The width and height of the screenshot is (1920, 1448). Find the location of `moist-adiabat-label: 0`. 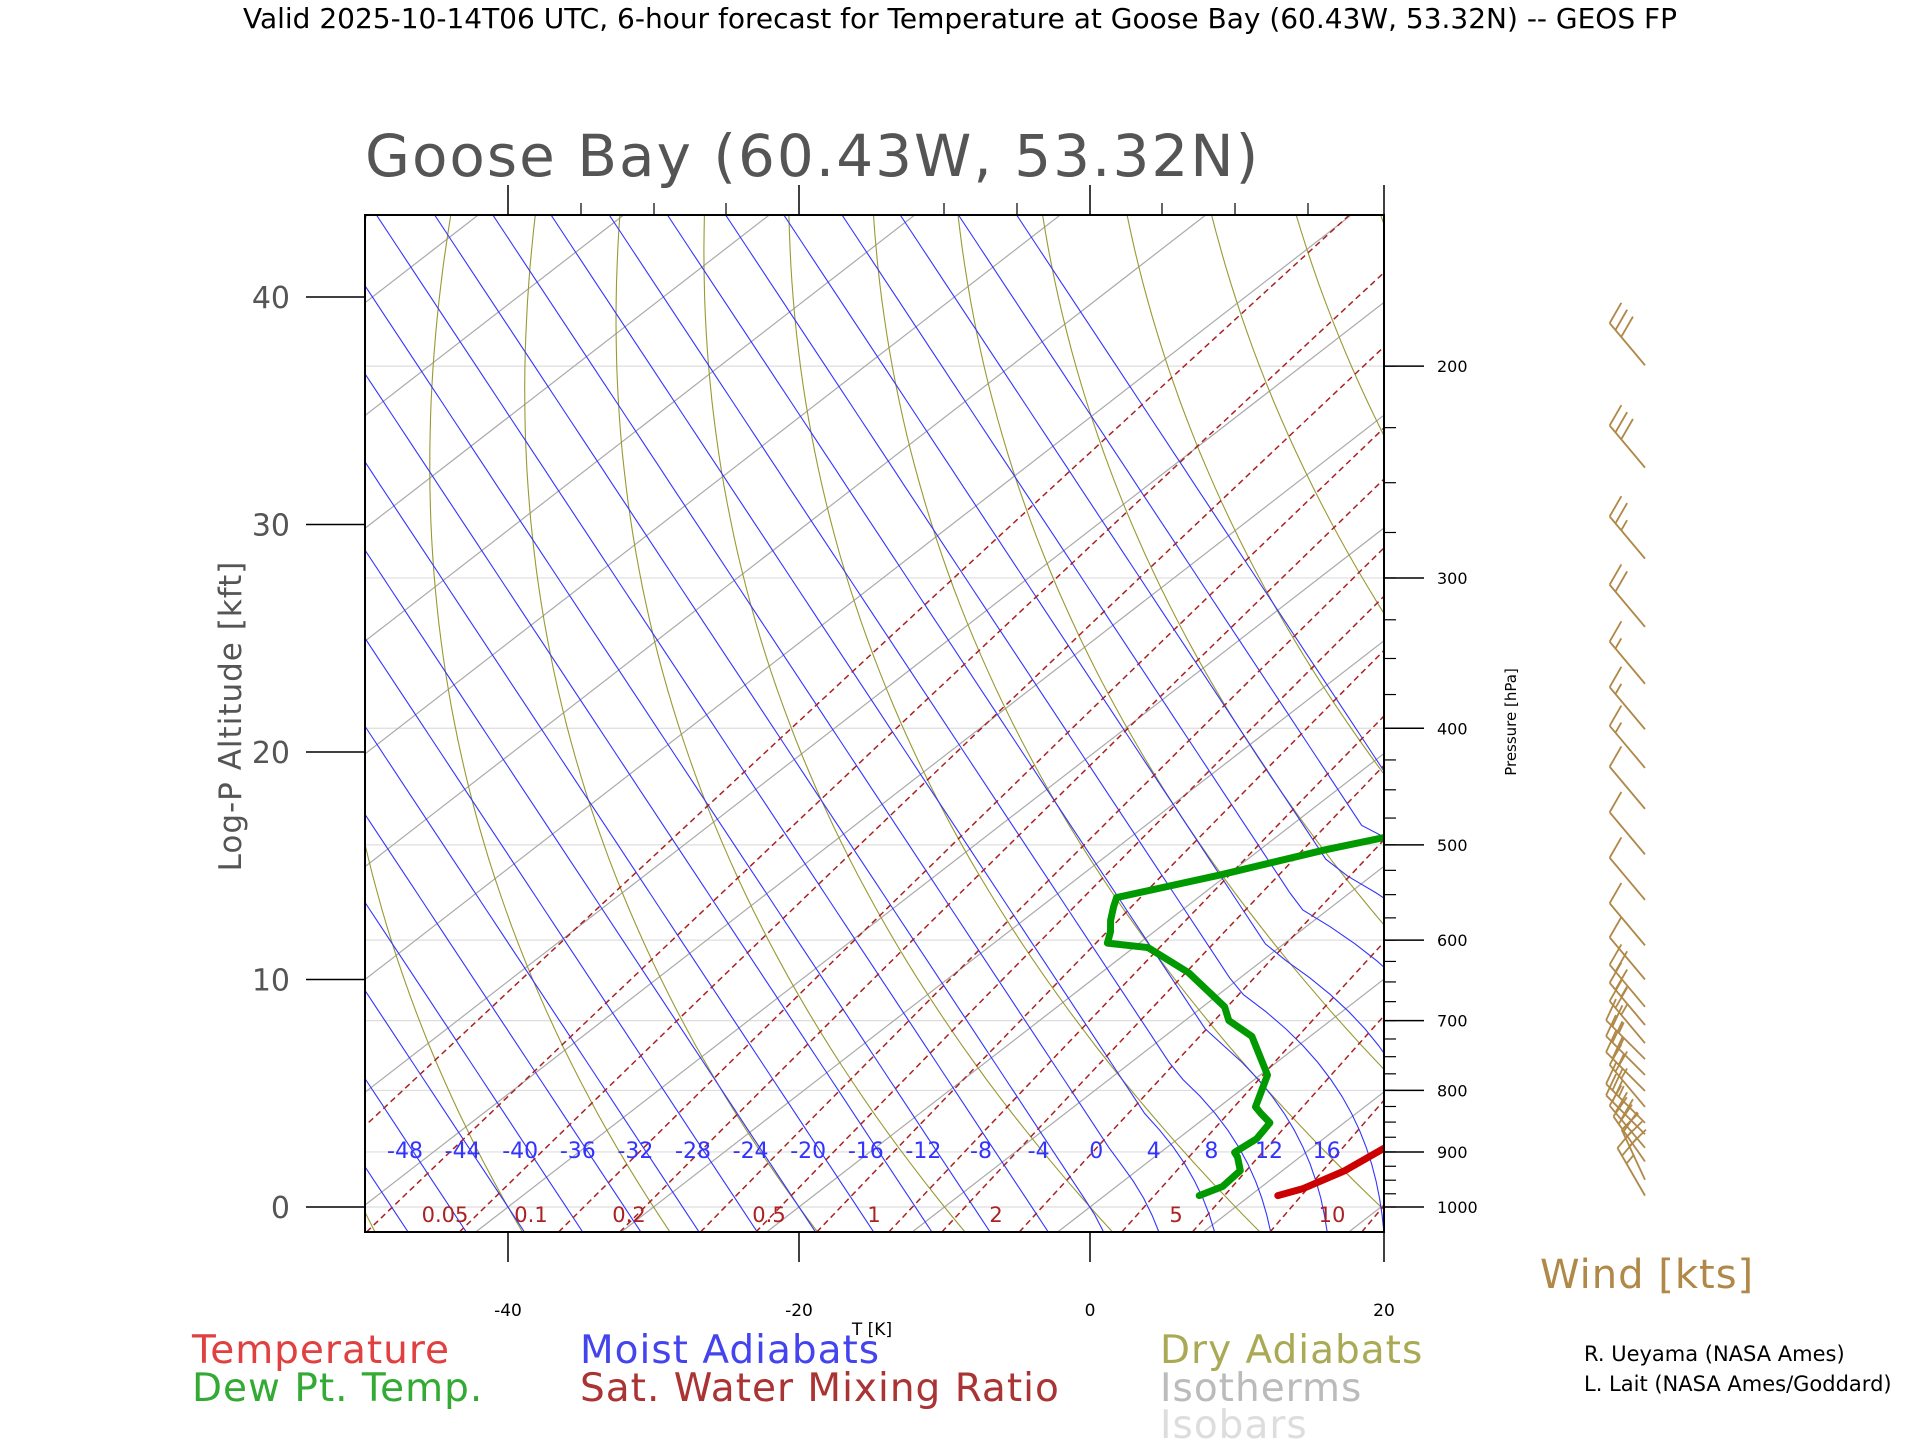

moist-adiabat-label: 0 is located at coordinates (1096, 1151).